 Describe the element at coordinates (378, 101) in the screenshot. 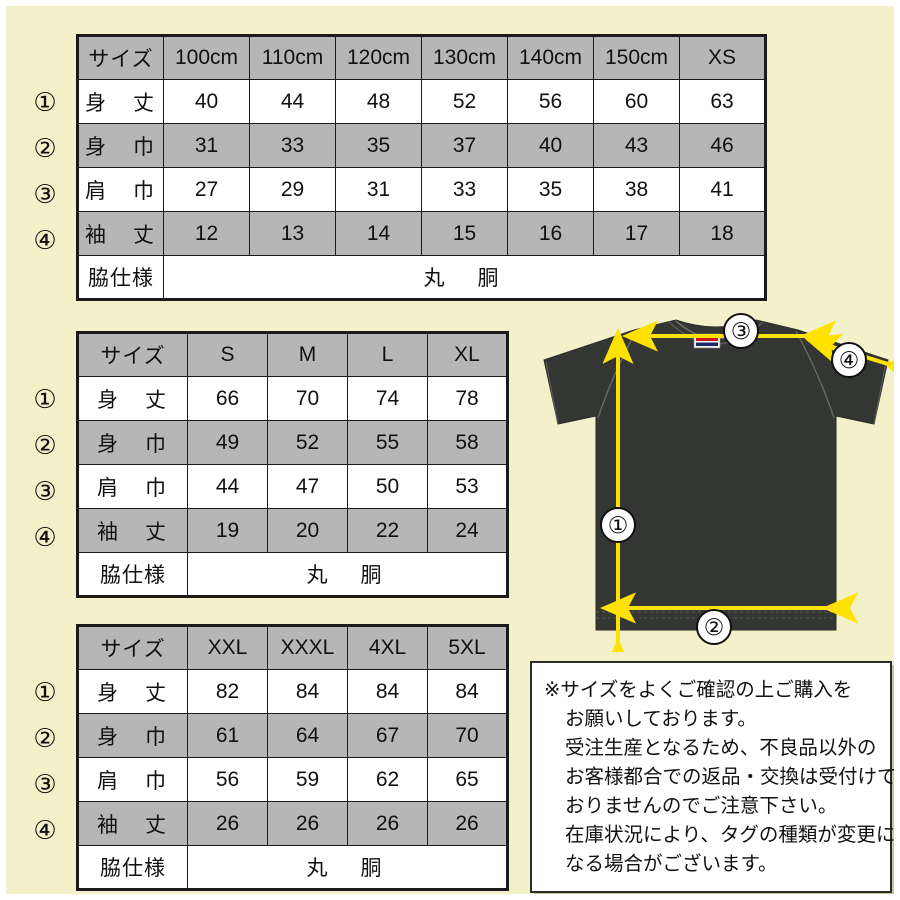

I see `measurement-cell: 48` at that location.